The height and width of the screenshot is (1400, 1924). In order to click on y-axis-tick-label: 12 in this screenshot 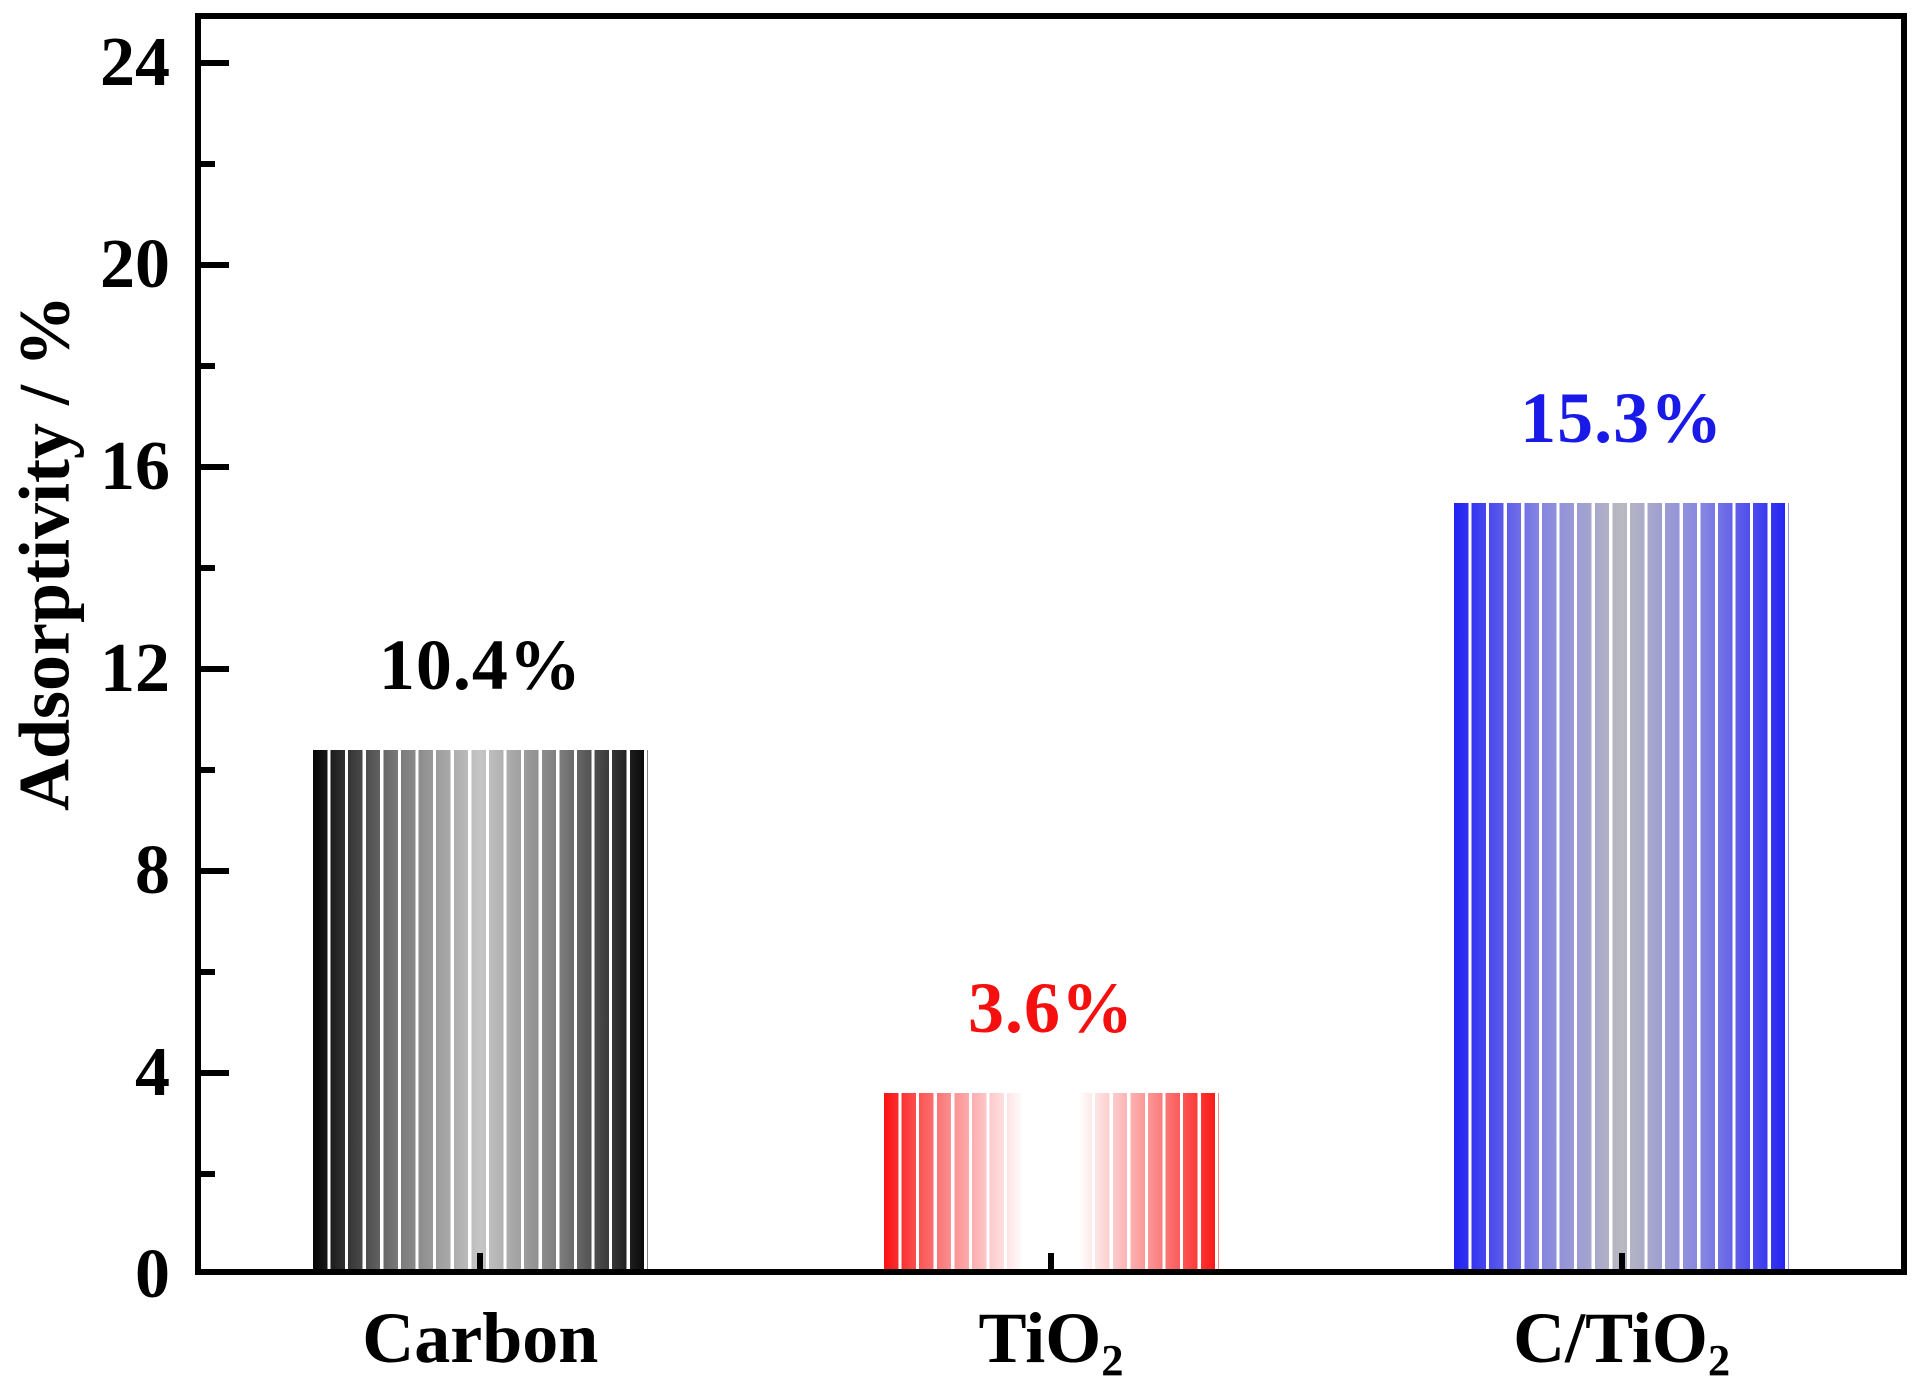, I will do `click(135, 669)`.